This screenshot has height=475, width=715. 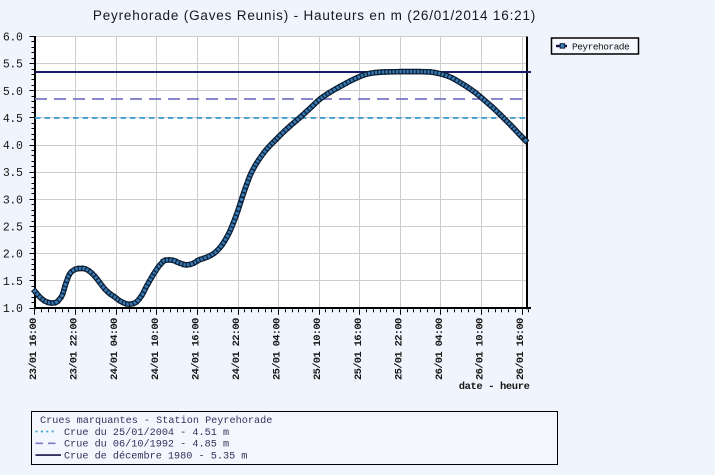 What do you see at coordinates (155, 456) in the screenshot?
I see `svg-text: Crue de décembre 1980 - 5.35 m` at bounding box center [155, 456].